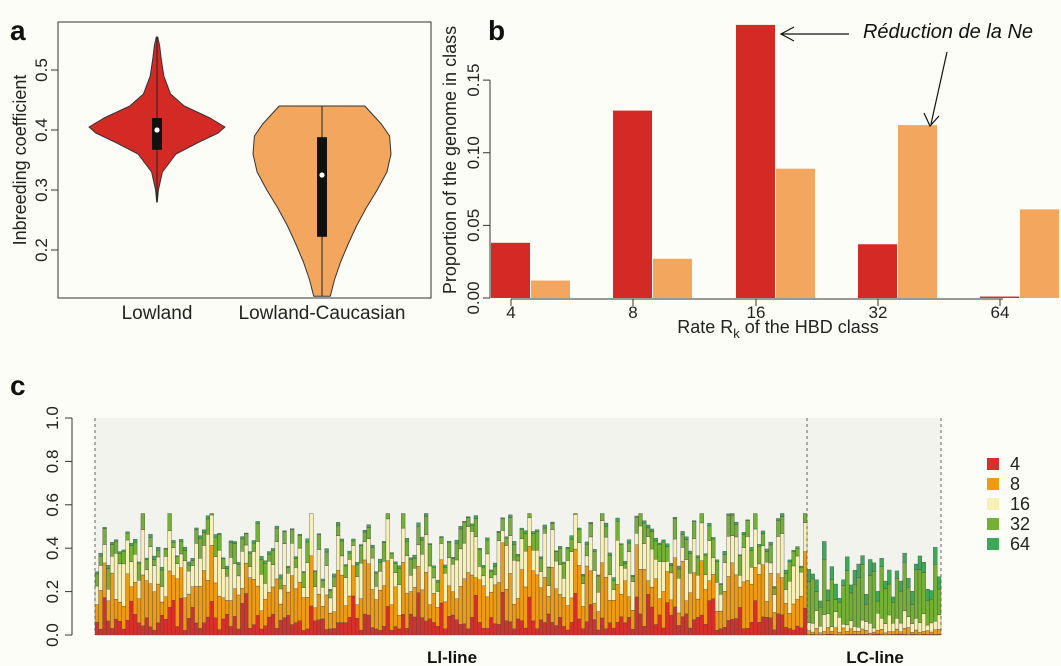 This screenshot has height=666, width=1061. What do you see at coordinates (157, 134) in the screenshot?
I see `violin-box` at bounding box center [157, 134].